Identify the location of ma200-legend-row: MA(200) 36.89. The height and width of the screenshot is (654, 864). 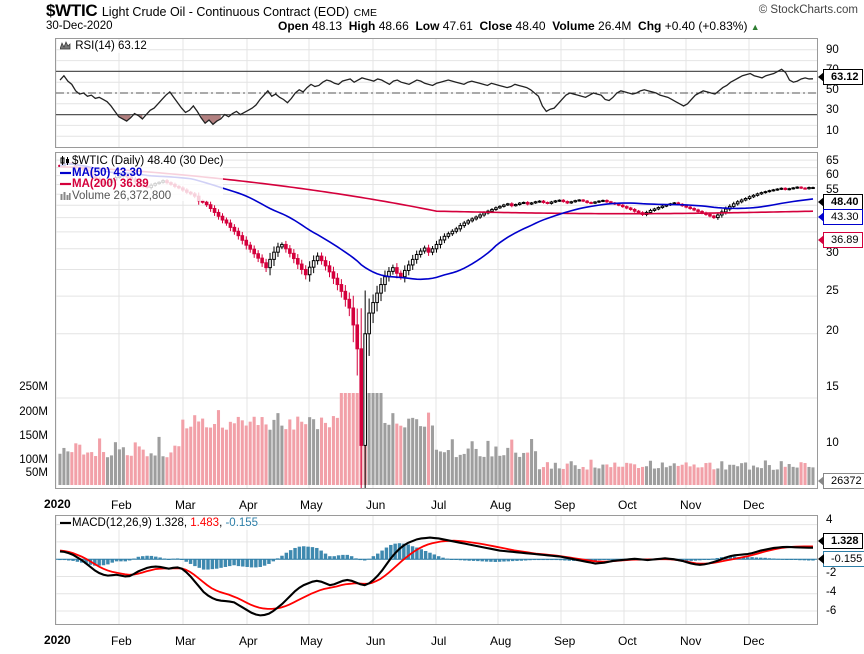
(141, 184).